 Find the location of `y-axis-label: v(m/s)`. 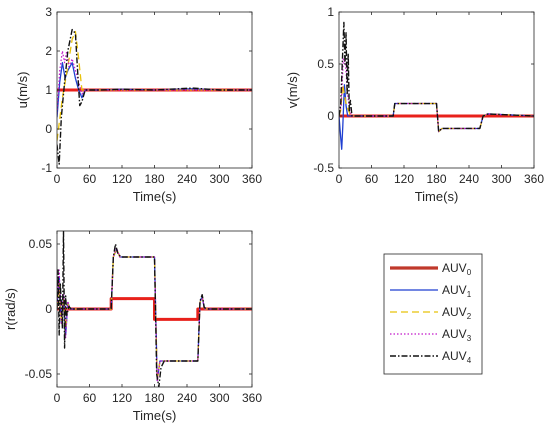

y-axis-label: v(m/s) is located at coordinates (292, 90).